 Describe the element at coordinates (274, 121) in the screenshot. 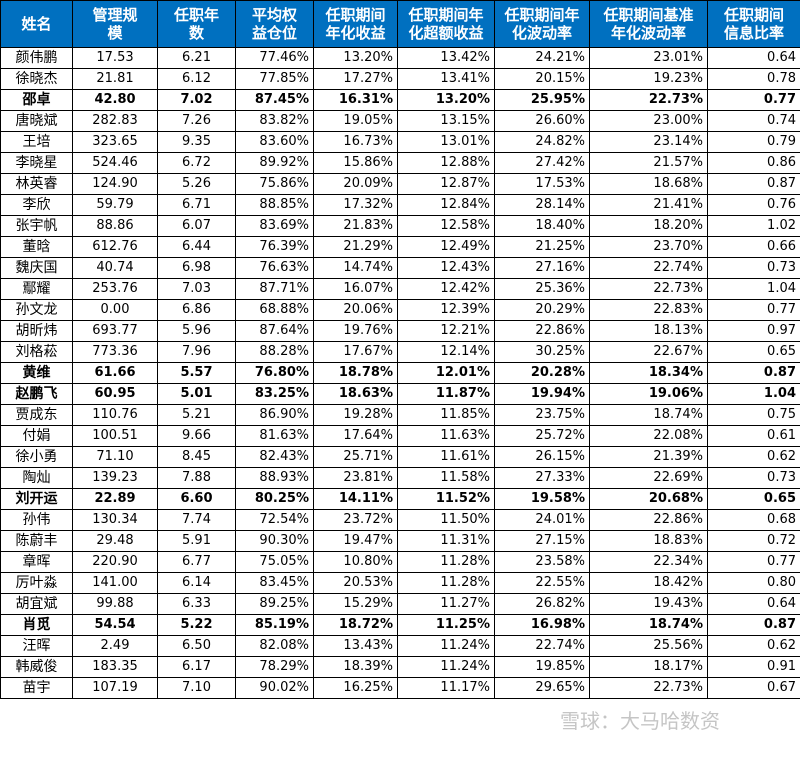

I see `cell-avg-equity-position: 83.82%` at that location.